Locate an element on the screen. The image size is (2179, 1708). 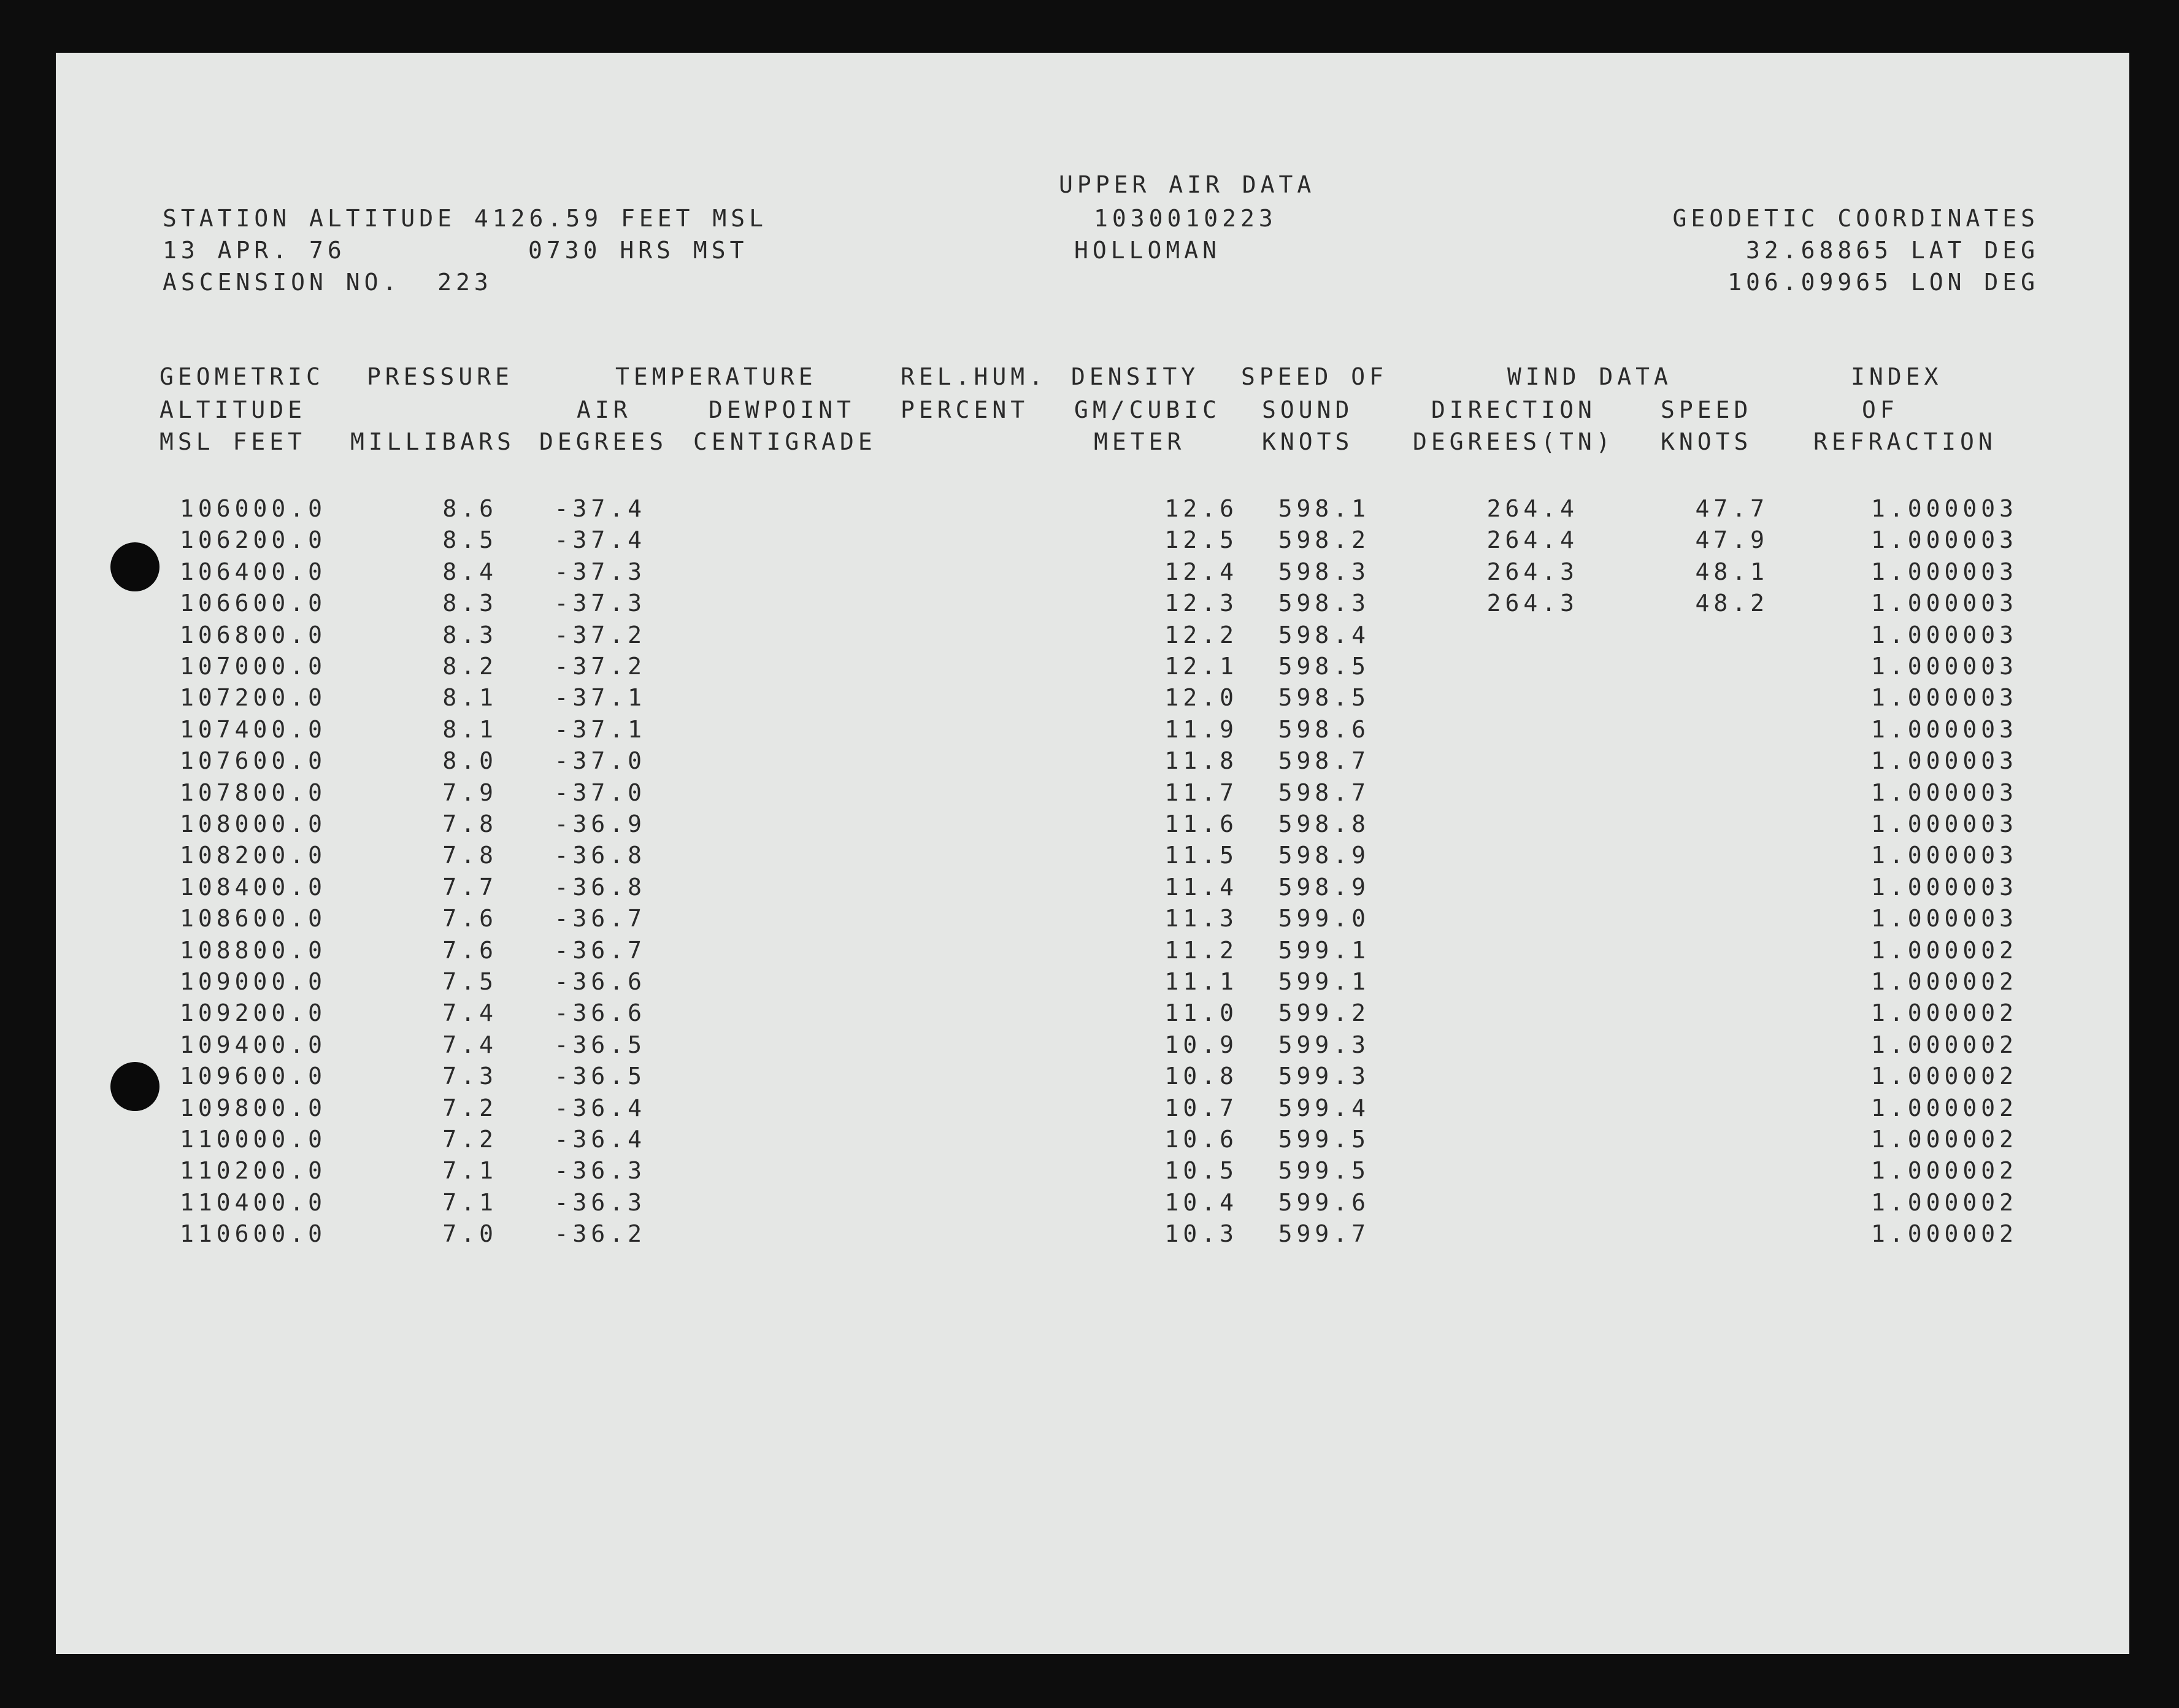
altitude-cell: 107400.0 is located at coordinates (252, 729).